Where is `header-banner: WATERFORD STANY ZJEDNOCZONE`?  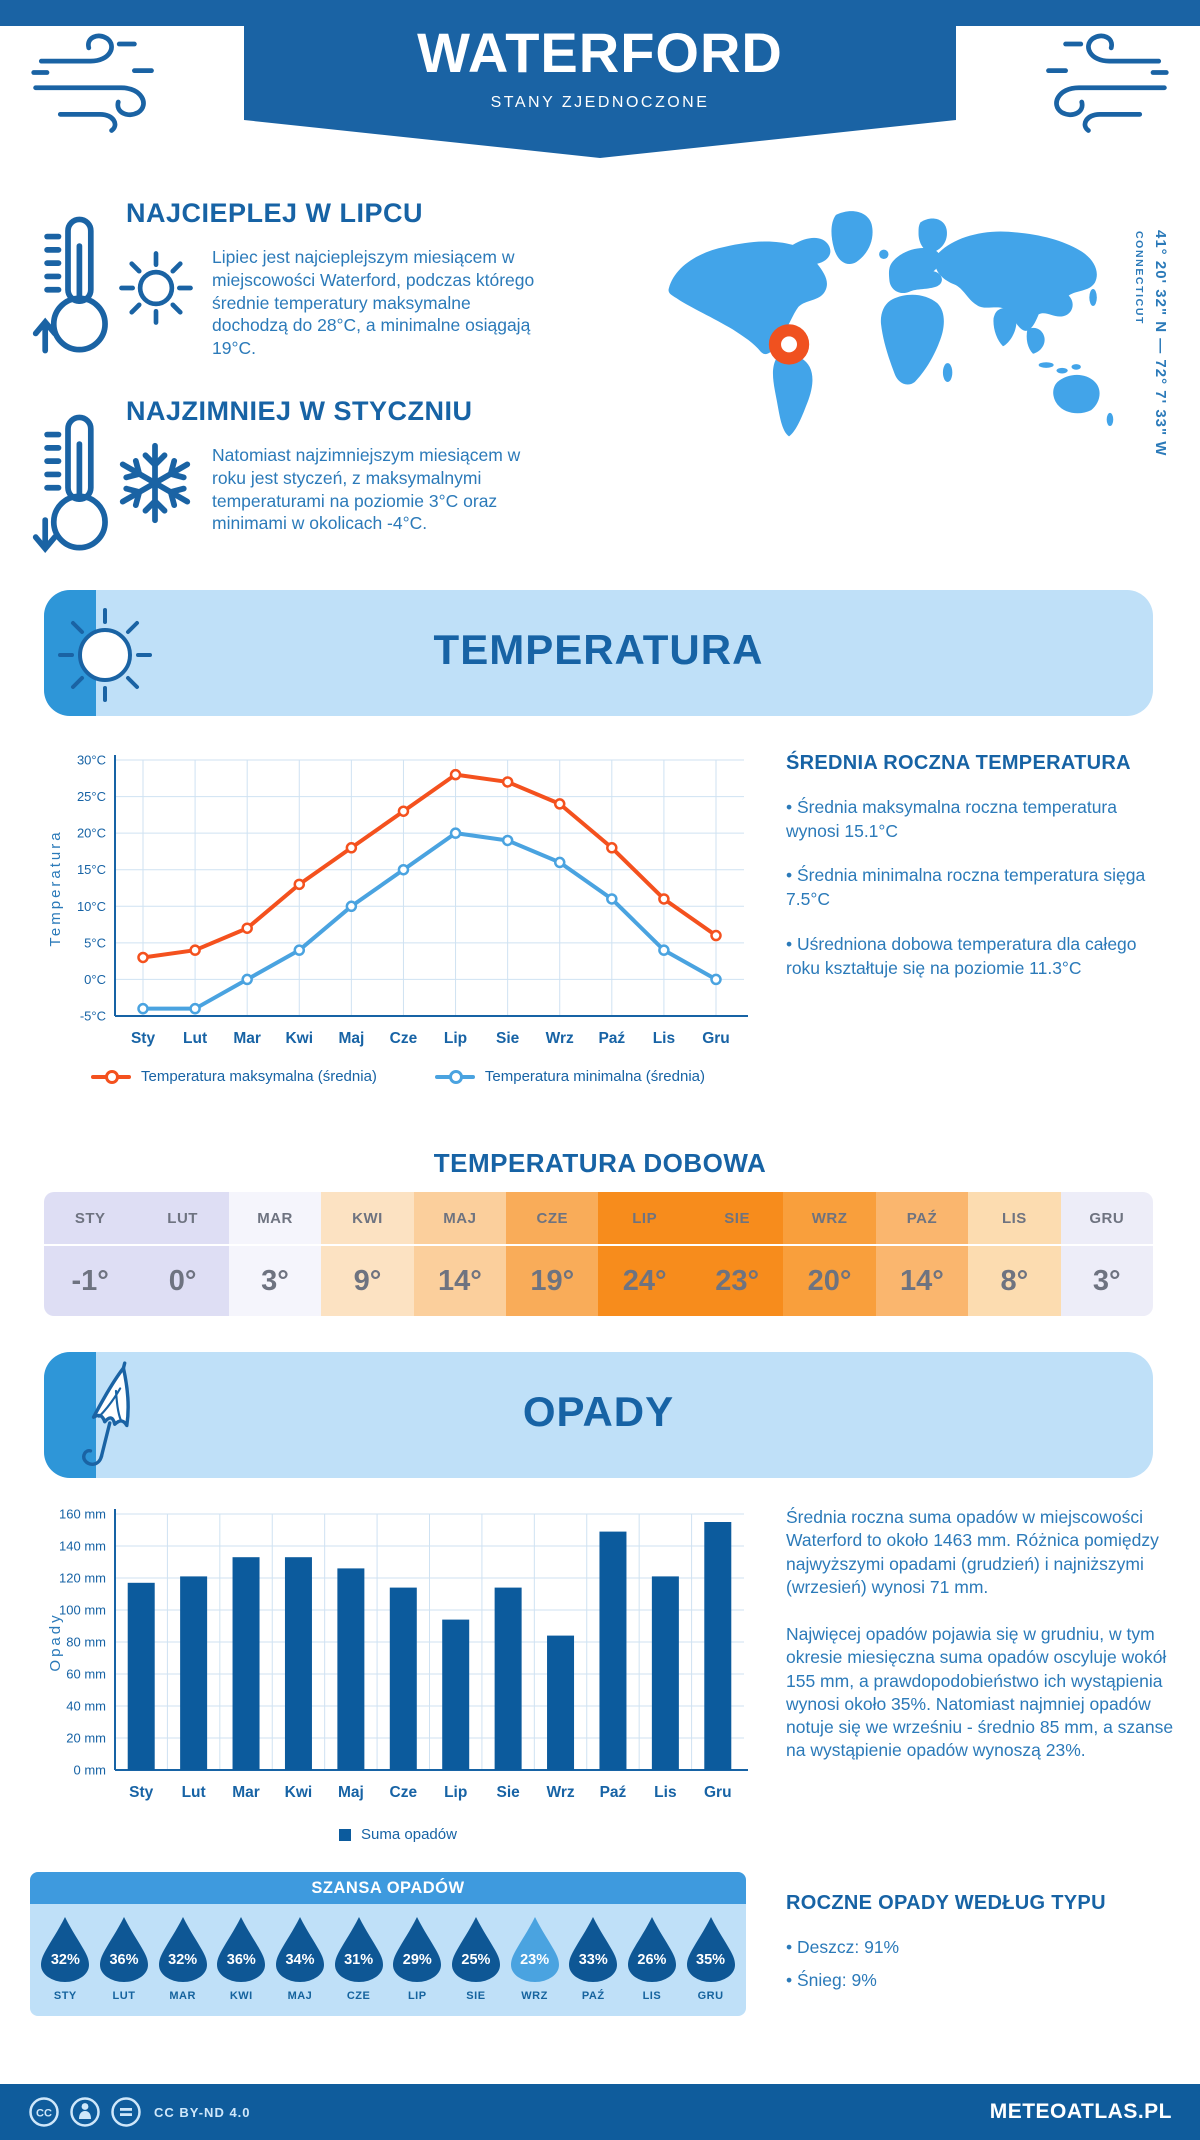 header-banner: WATERFORD STANY ZJEDNOCZONE is located at coordinates (600, 79).